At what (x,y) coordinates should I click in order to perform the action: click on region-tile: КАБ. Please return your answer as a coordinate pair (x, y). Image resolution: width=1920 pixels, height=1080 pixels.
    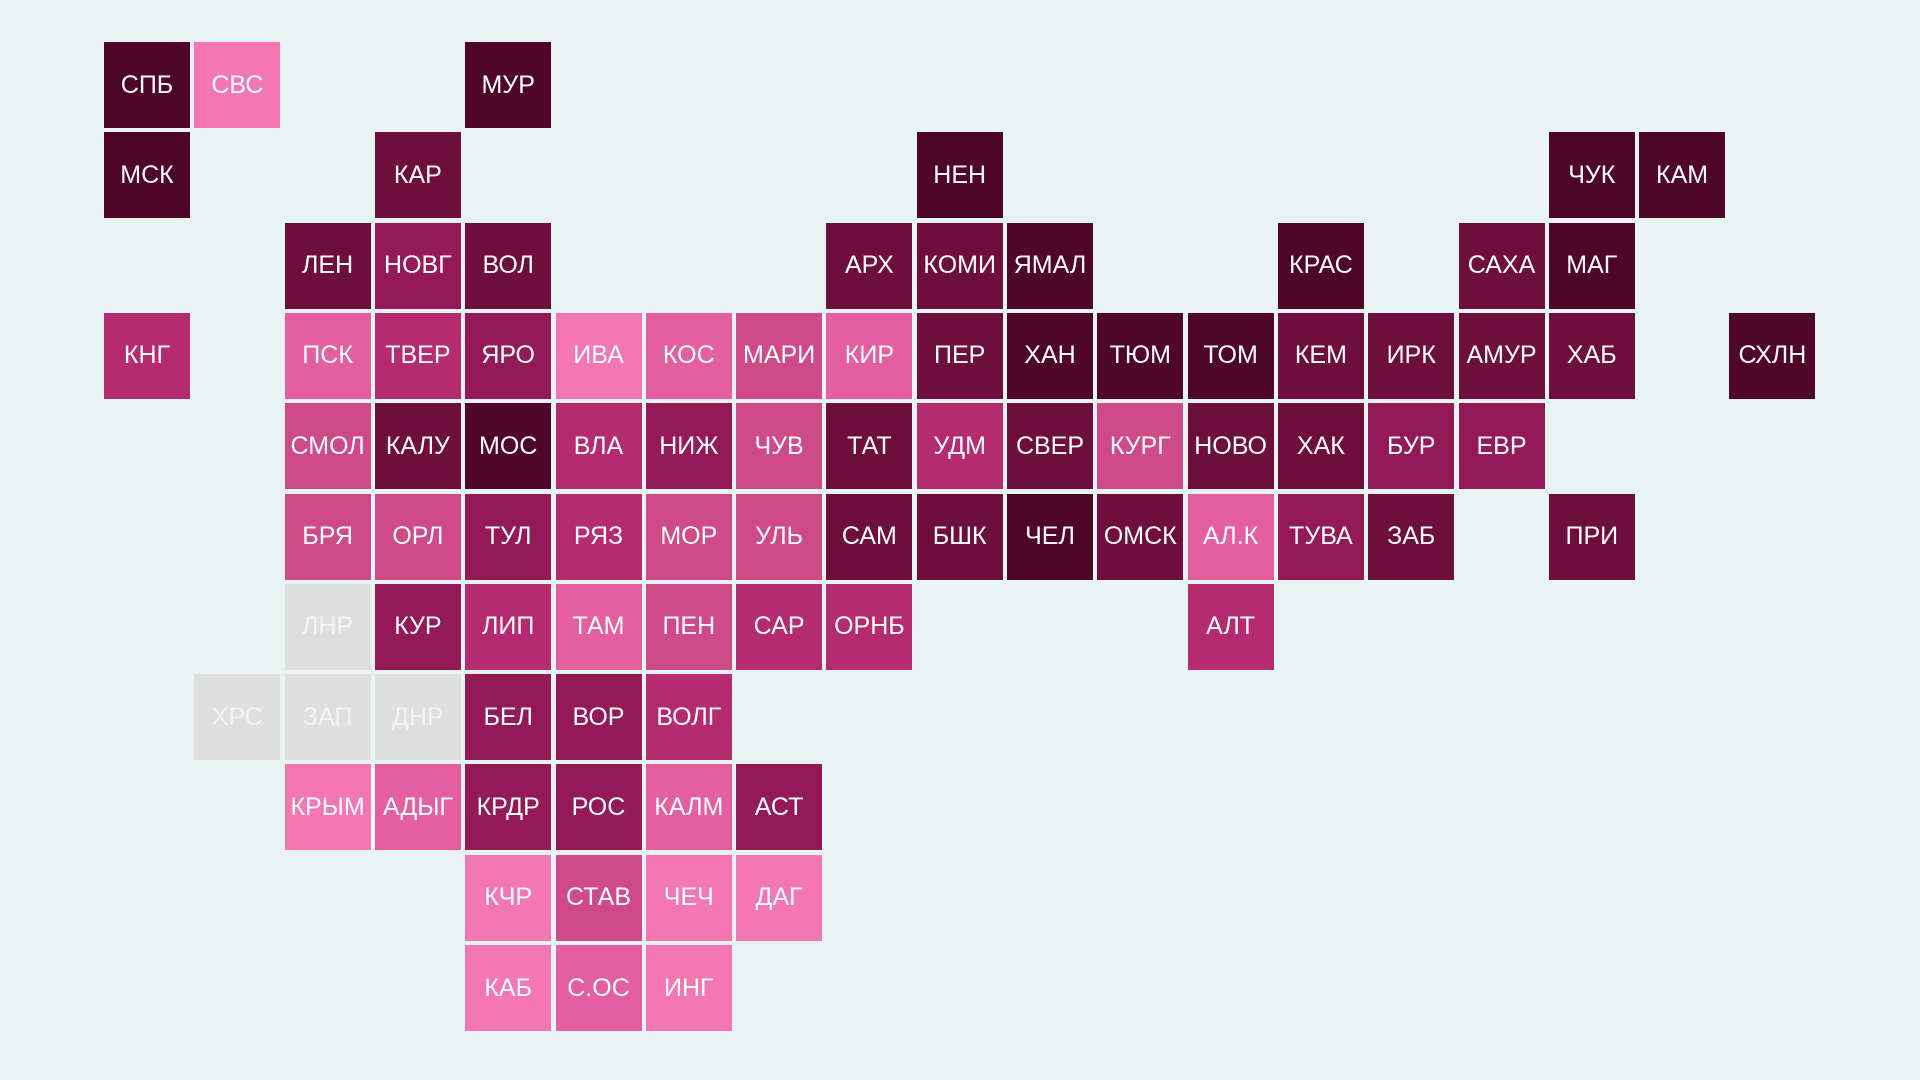
    Looking at the image, I should click on (508, 988).